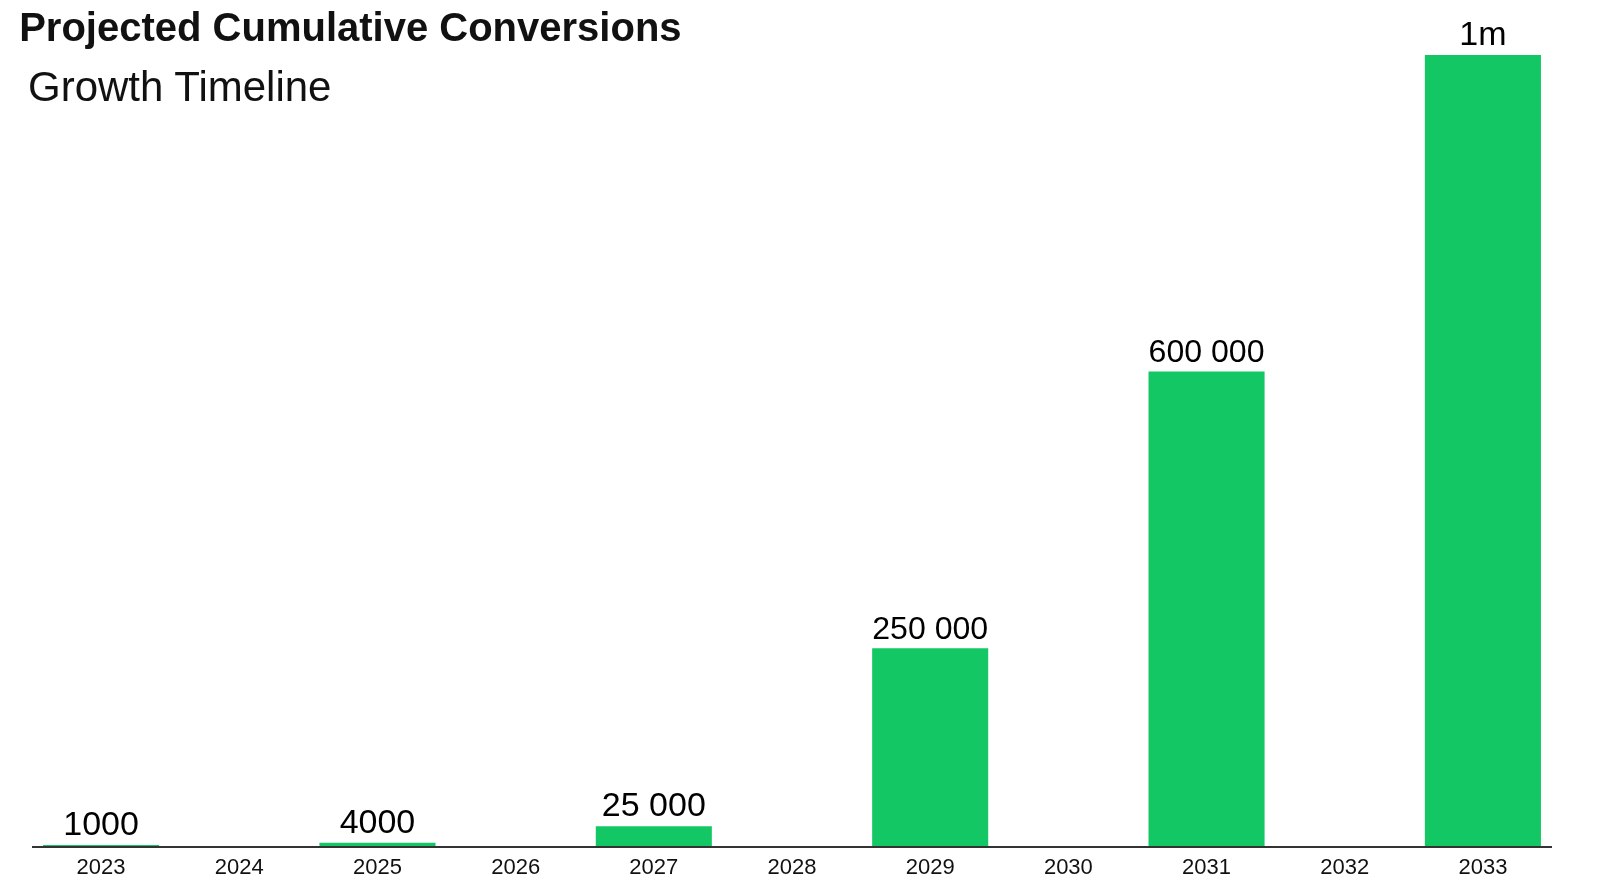 The image size is (1598, 880). Describe the element at coordinates (377, 820) in the screenshot. I see `data-label: 4000` at that location.